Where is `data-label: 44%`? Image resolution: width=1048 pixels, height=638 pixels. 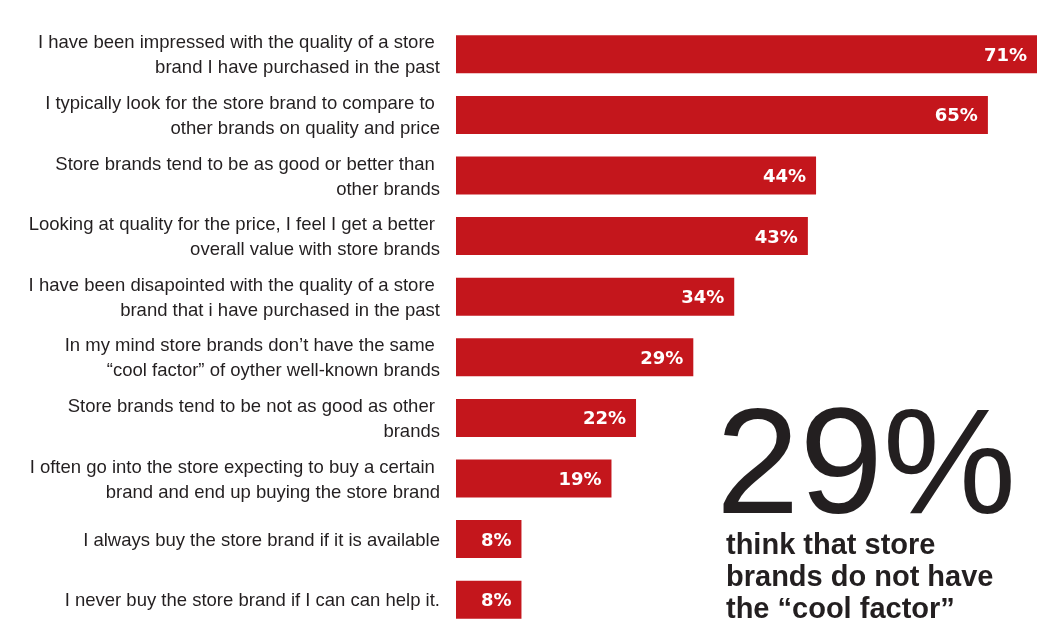 data-label: 44% is located at coordinates (784, 175).